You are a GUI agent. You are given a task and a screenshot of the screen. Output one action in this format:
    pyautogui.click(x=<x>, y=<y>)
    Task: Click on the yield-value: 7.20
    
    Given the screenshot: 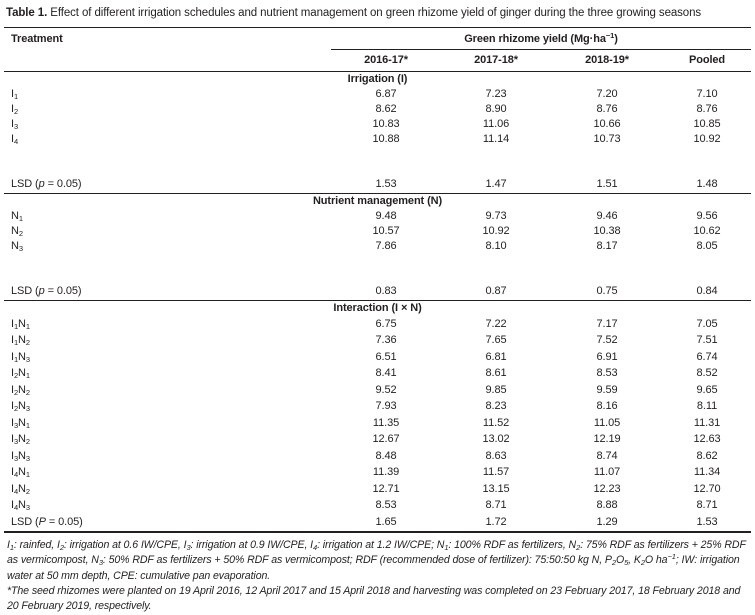 What is the action you would take?
    pyautogui.click(x=607, y=94)
    